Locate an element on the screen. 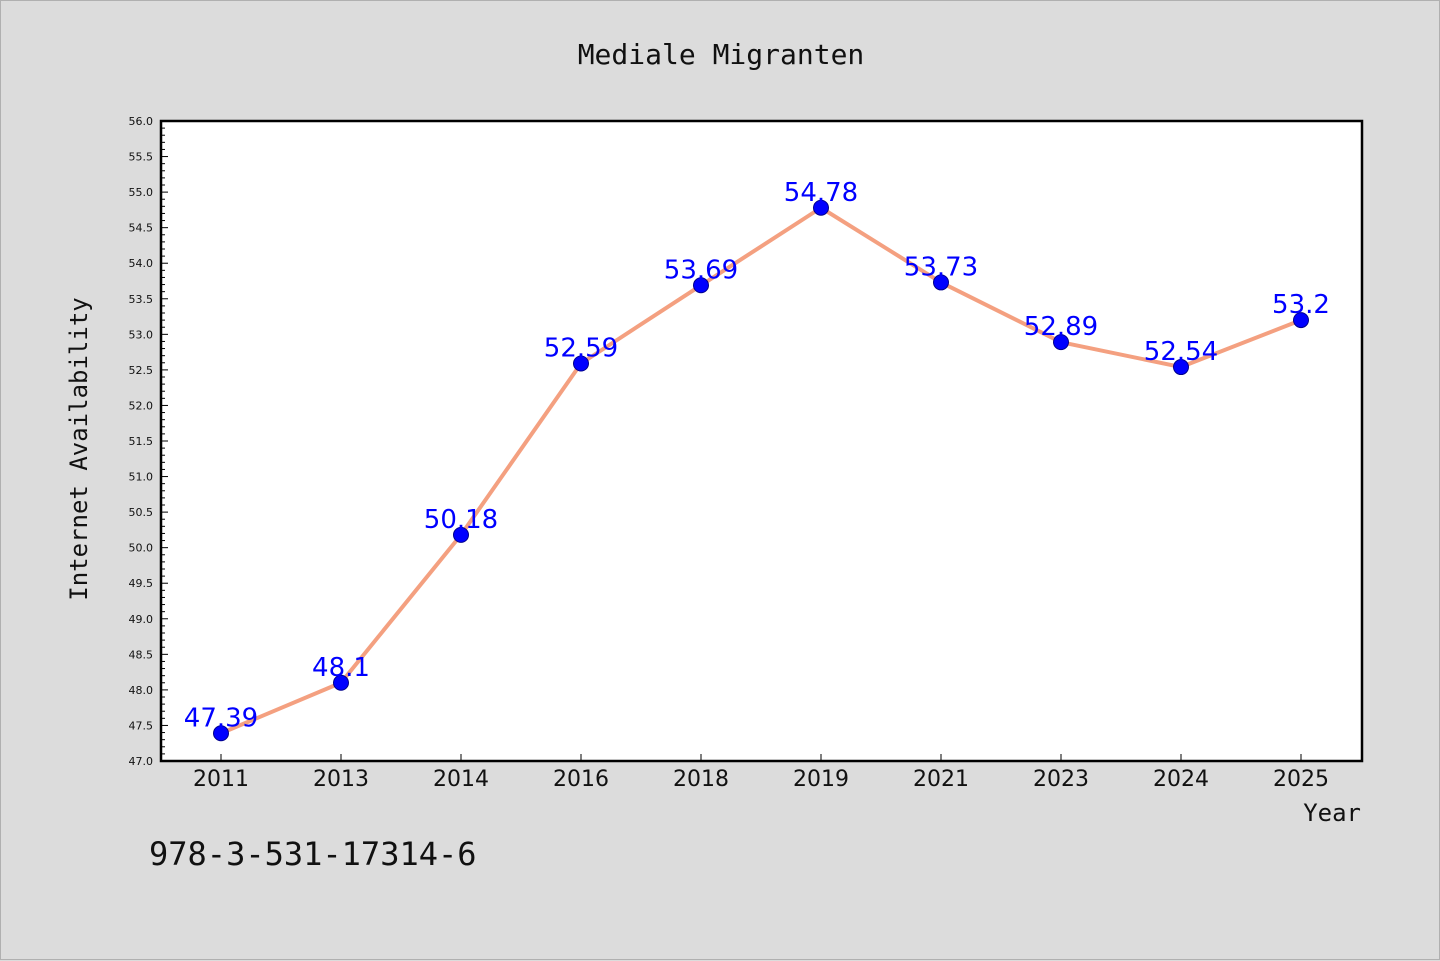  y-tick-label: 55.5 is located at coordinates (141, 157).